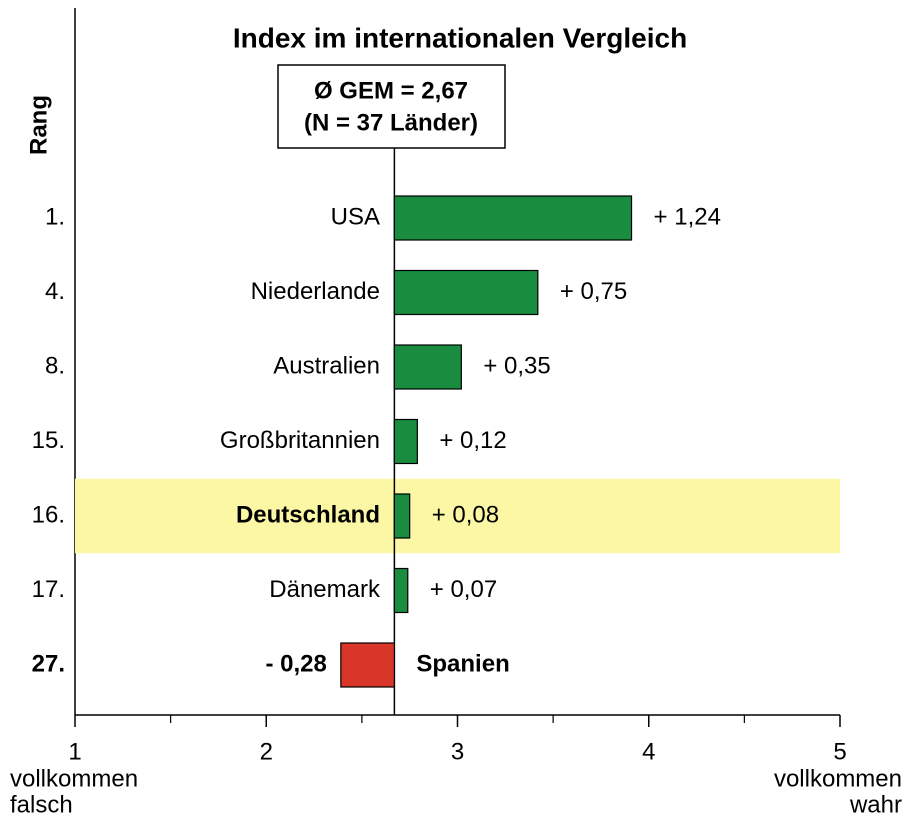  Describe the element at coordinates (838, 778) in the screenshot. I see `x-max-label: vollkommen` at that location.